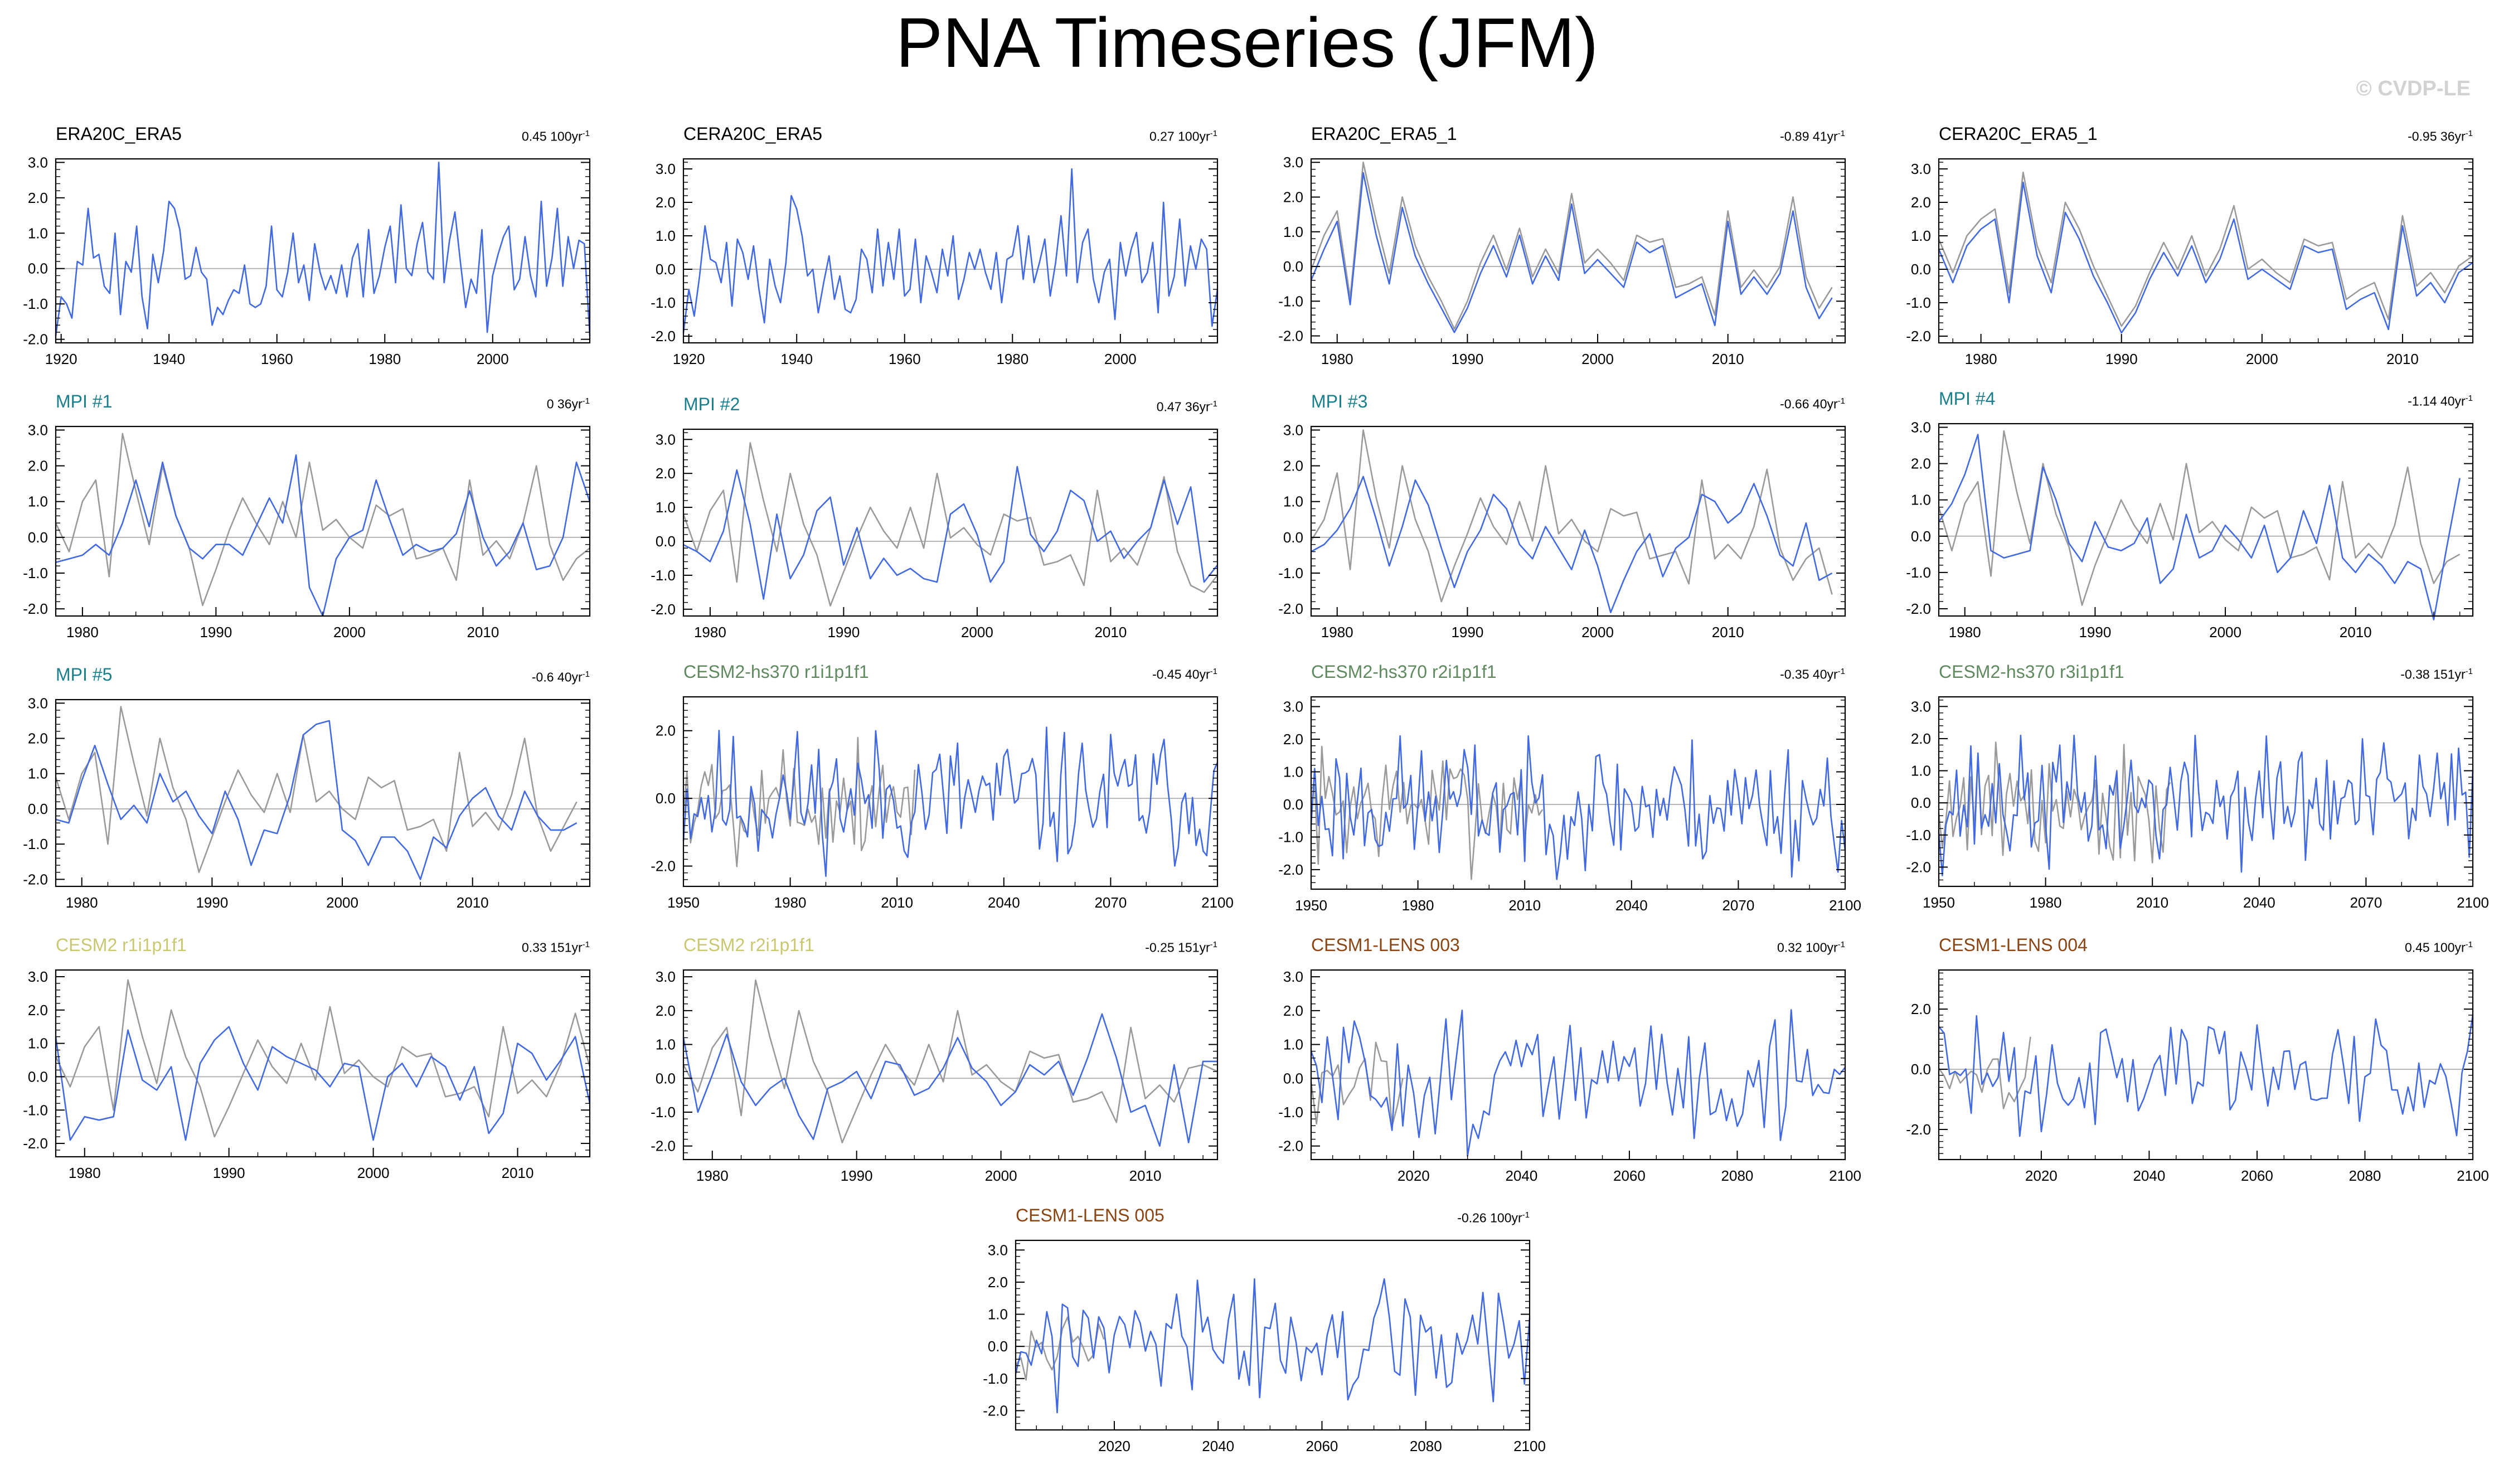  Describe the element at coordinates (796, 359) in the screenshot. I see `x-tick-label: 1940` at that location.